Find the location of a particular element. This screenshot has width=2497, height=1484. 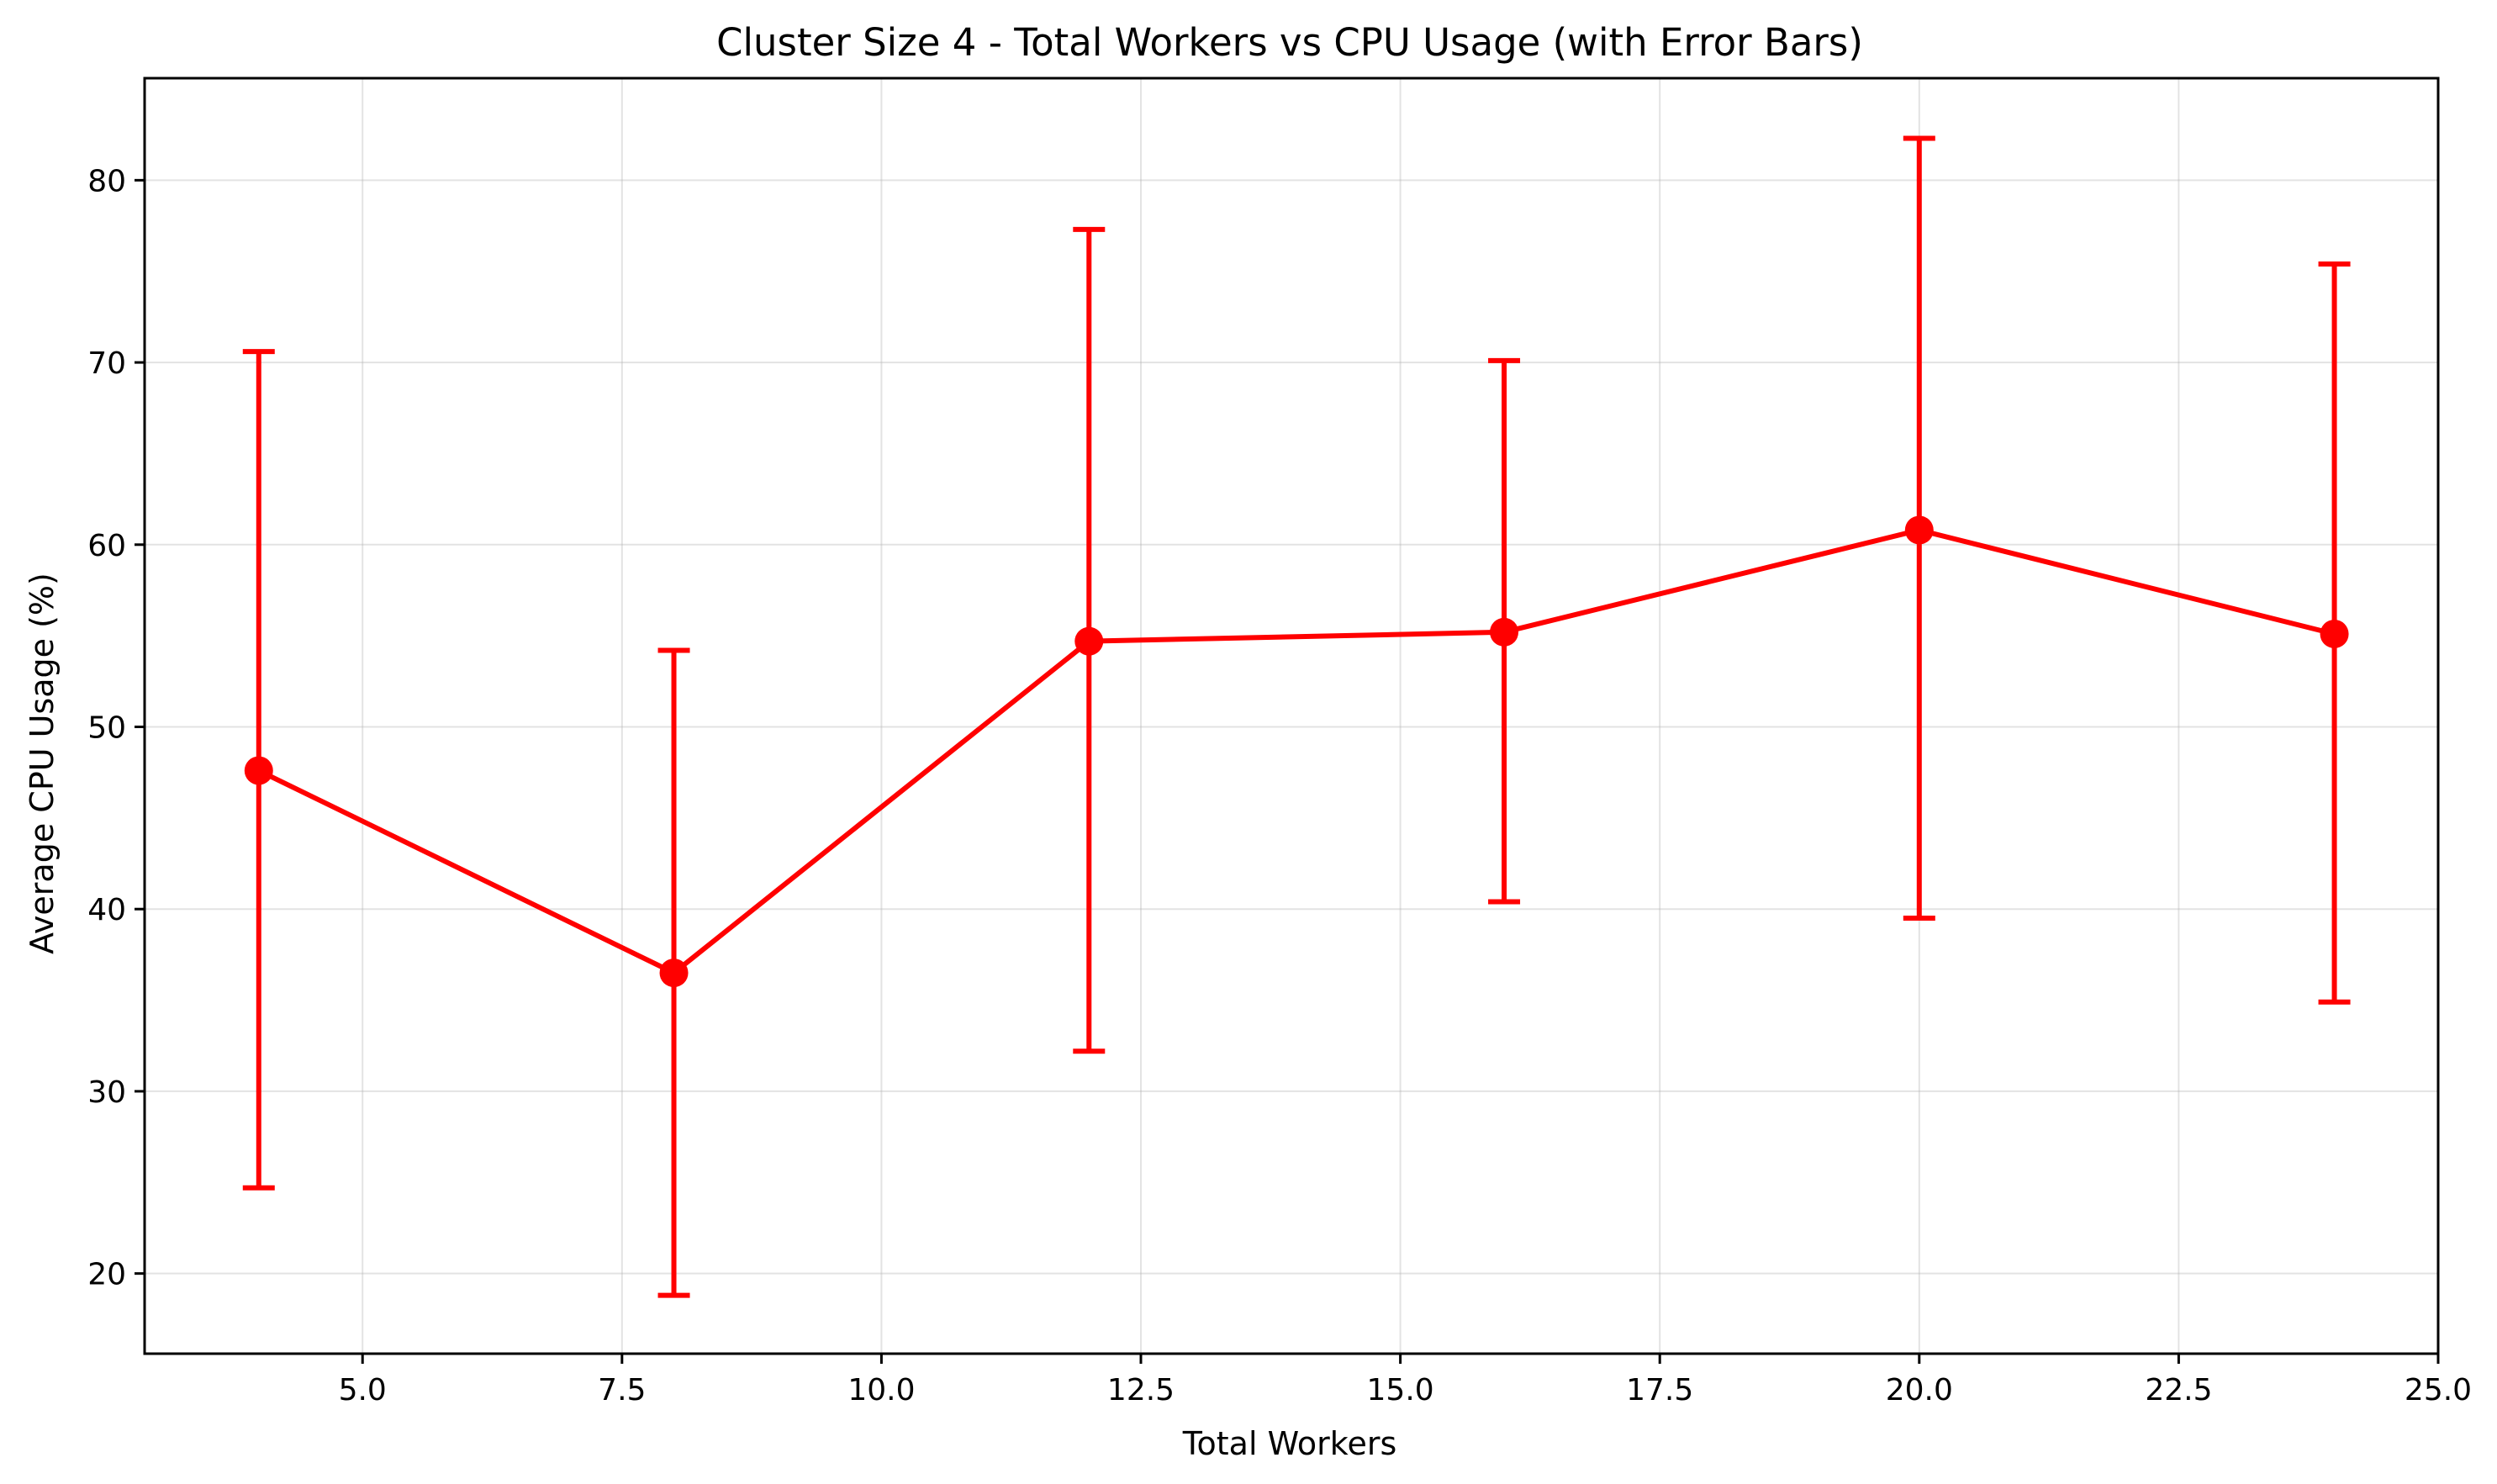

x-axis-label: Total Workers is located at coordinates (1289, 1443).